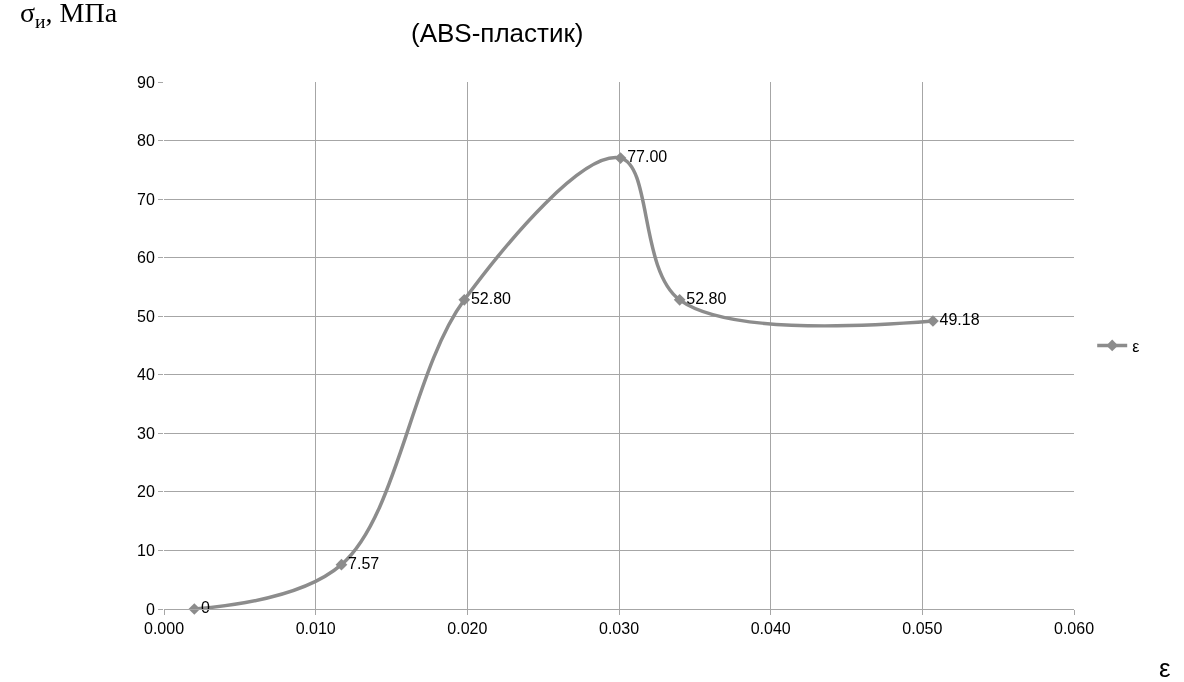 Image resolution: width=1184 pixels, height=682 pixels. I want to click on x-tick-label: 0.010, so click(315, 629).